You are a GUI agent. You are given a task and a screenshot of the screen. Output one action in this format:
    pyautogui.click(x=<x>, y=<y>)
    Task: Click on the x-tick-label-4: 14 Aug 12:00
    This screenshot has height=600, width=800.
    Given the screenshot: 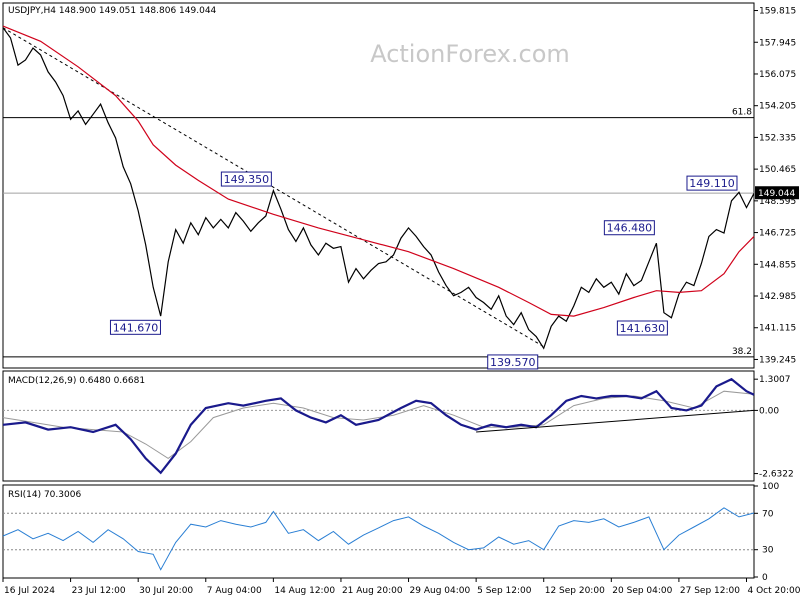 What is the action you would take?
    pyautogui.click(x=304, y=591)
    